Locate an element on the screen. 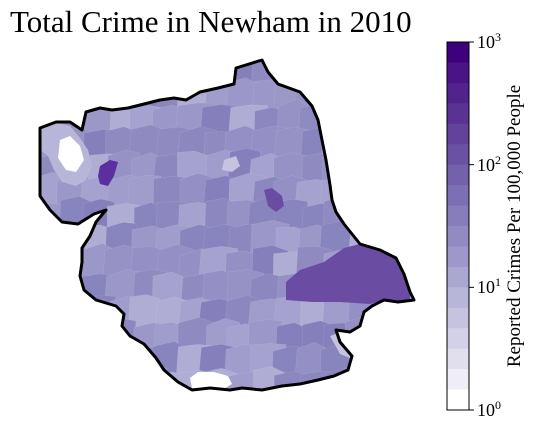 The image size is (547, 441). colorbar-frame is located at coordinates (458, 226).